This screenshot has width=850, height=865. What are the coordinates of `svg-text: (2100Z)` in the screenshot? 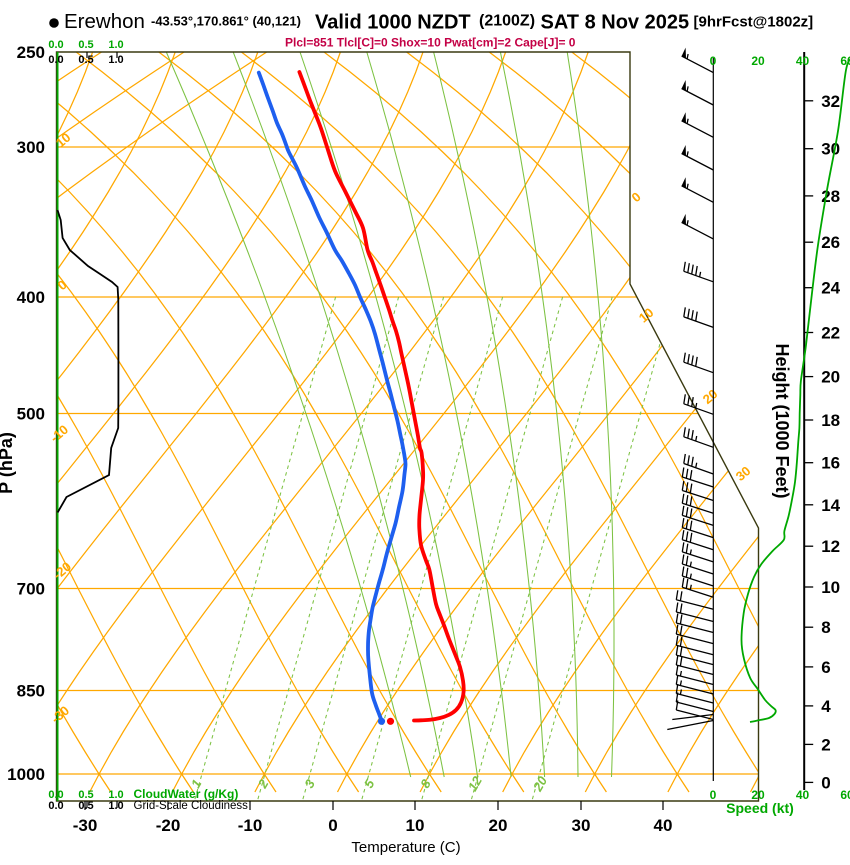 It's located at (507, 21).